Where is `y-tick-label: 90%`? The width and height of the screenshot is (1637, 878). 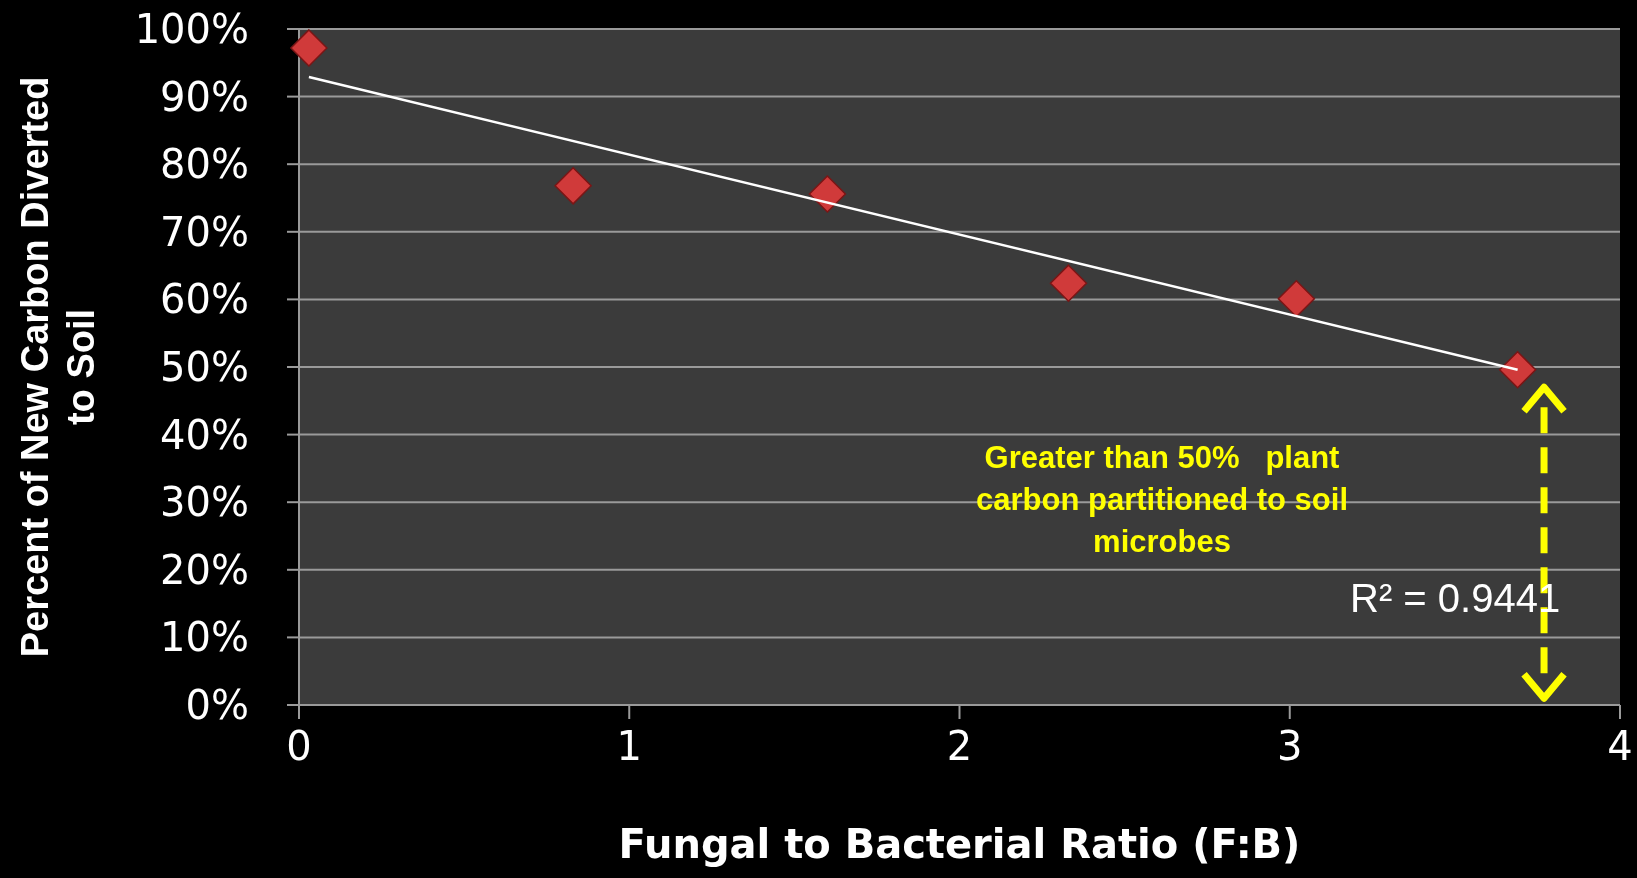 y-tick-label: 90% is located at coordinates (204, 96).